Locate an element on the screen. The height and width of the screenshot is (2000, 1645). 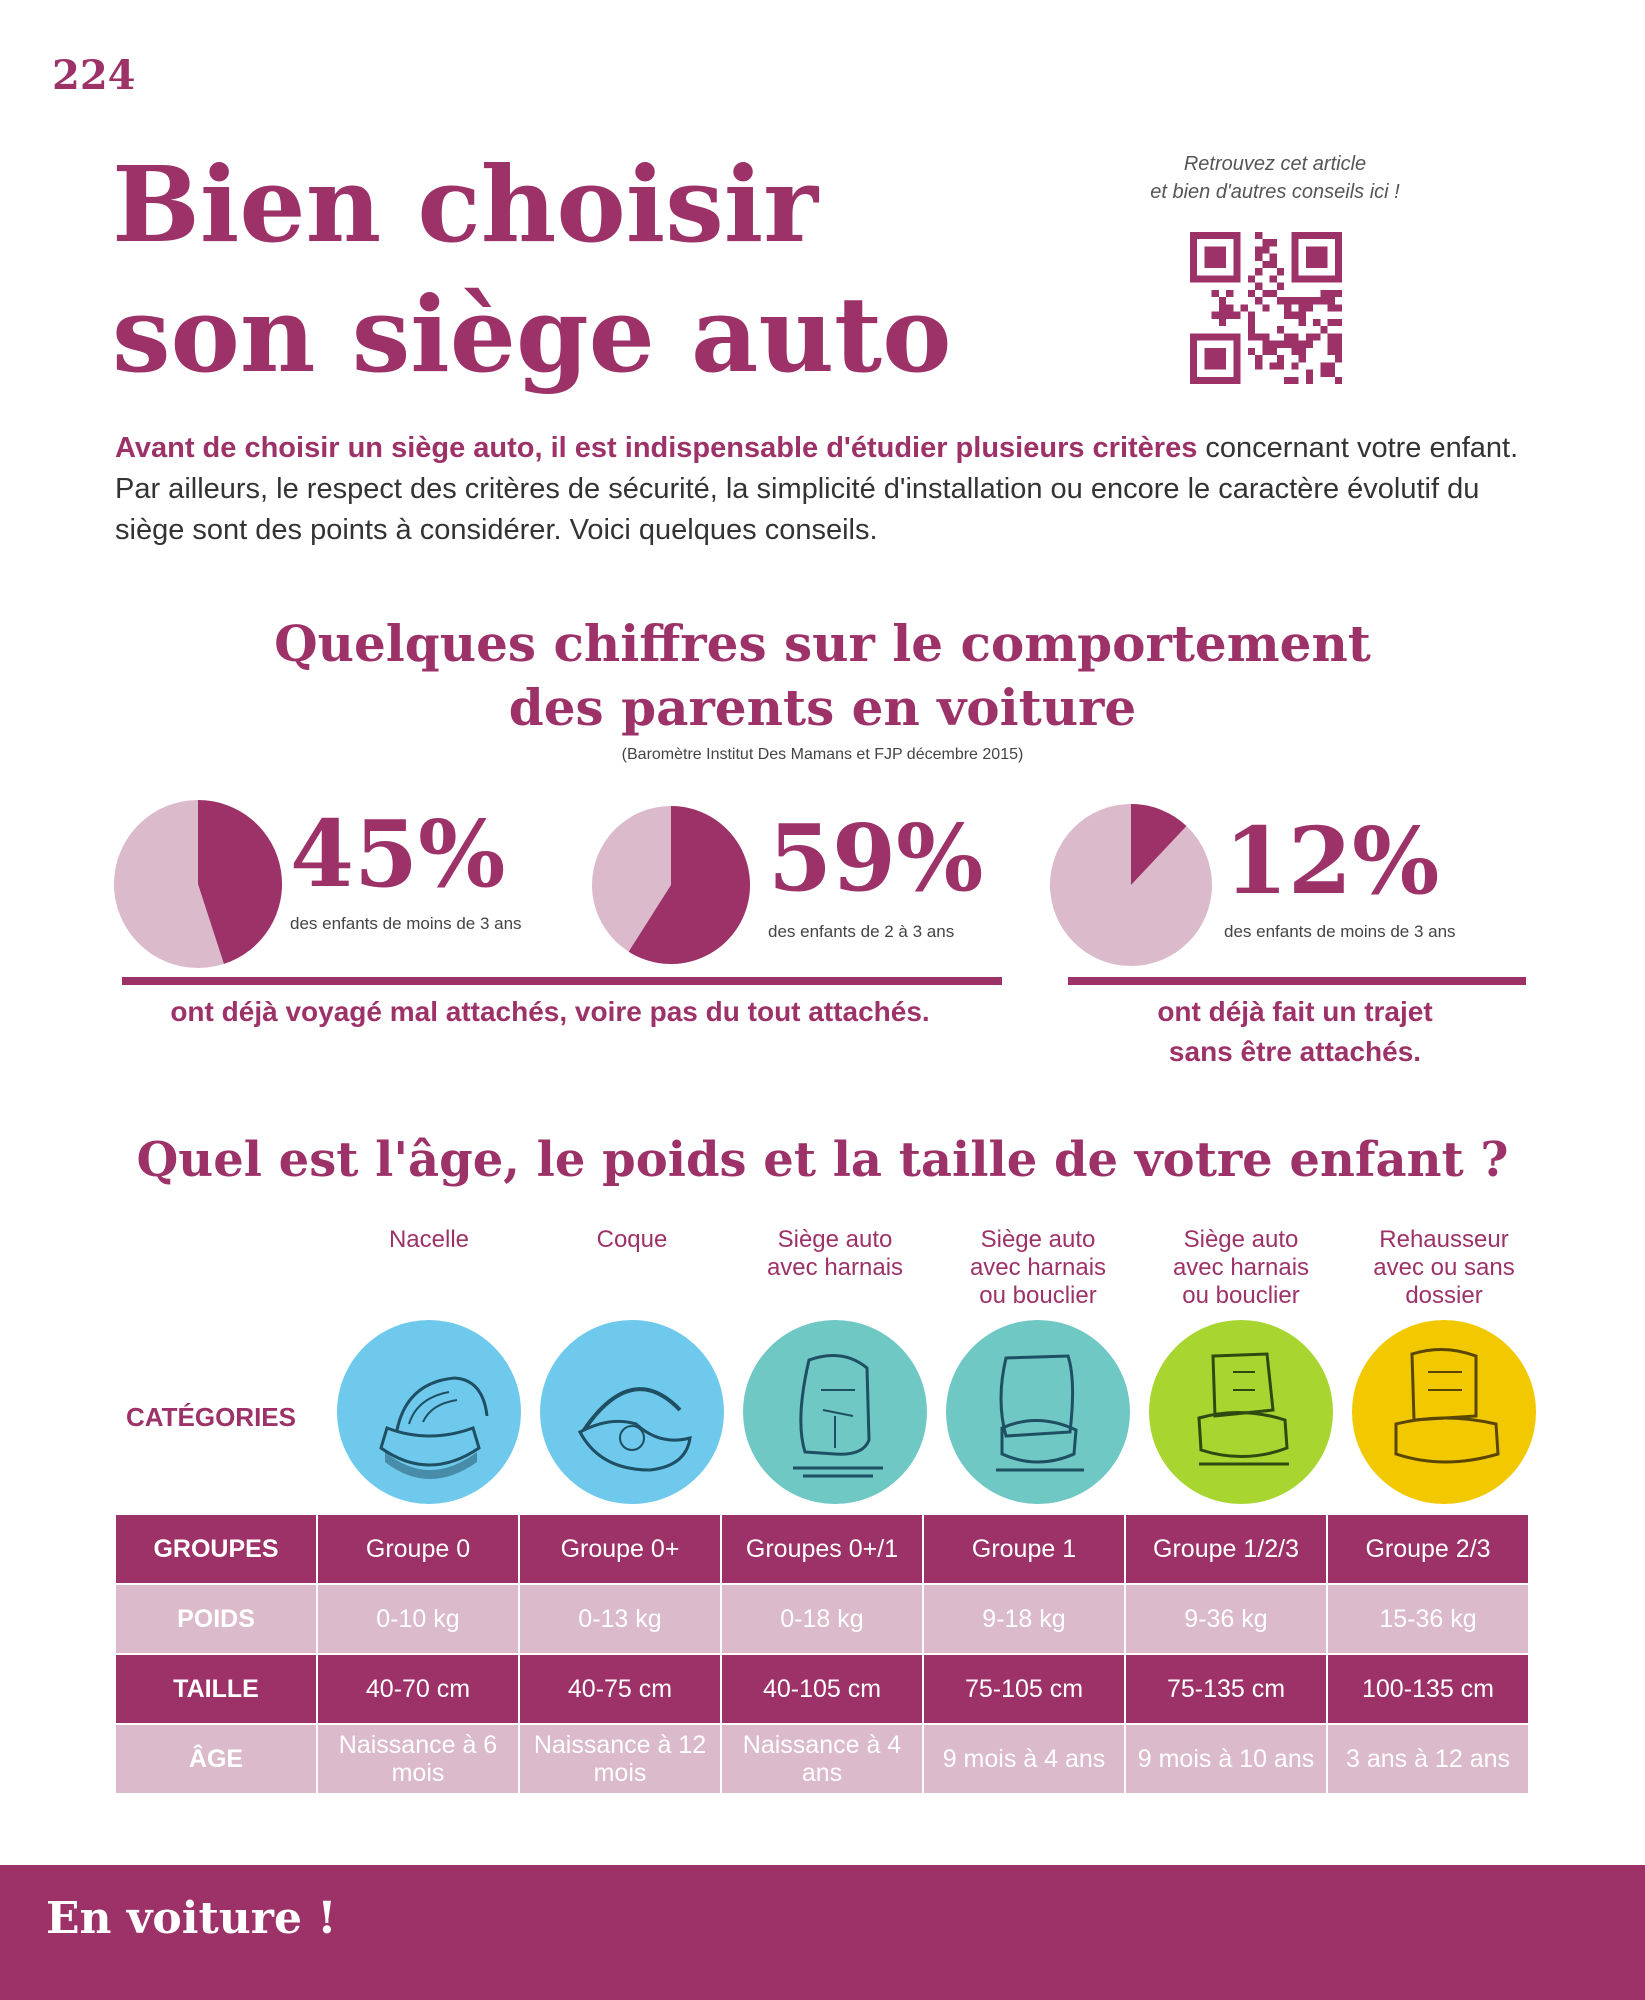
qr-caption-line1: Retrouvez cet article is located at coordinates (1275, 164).